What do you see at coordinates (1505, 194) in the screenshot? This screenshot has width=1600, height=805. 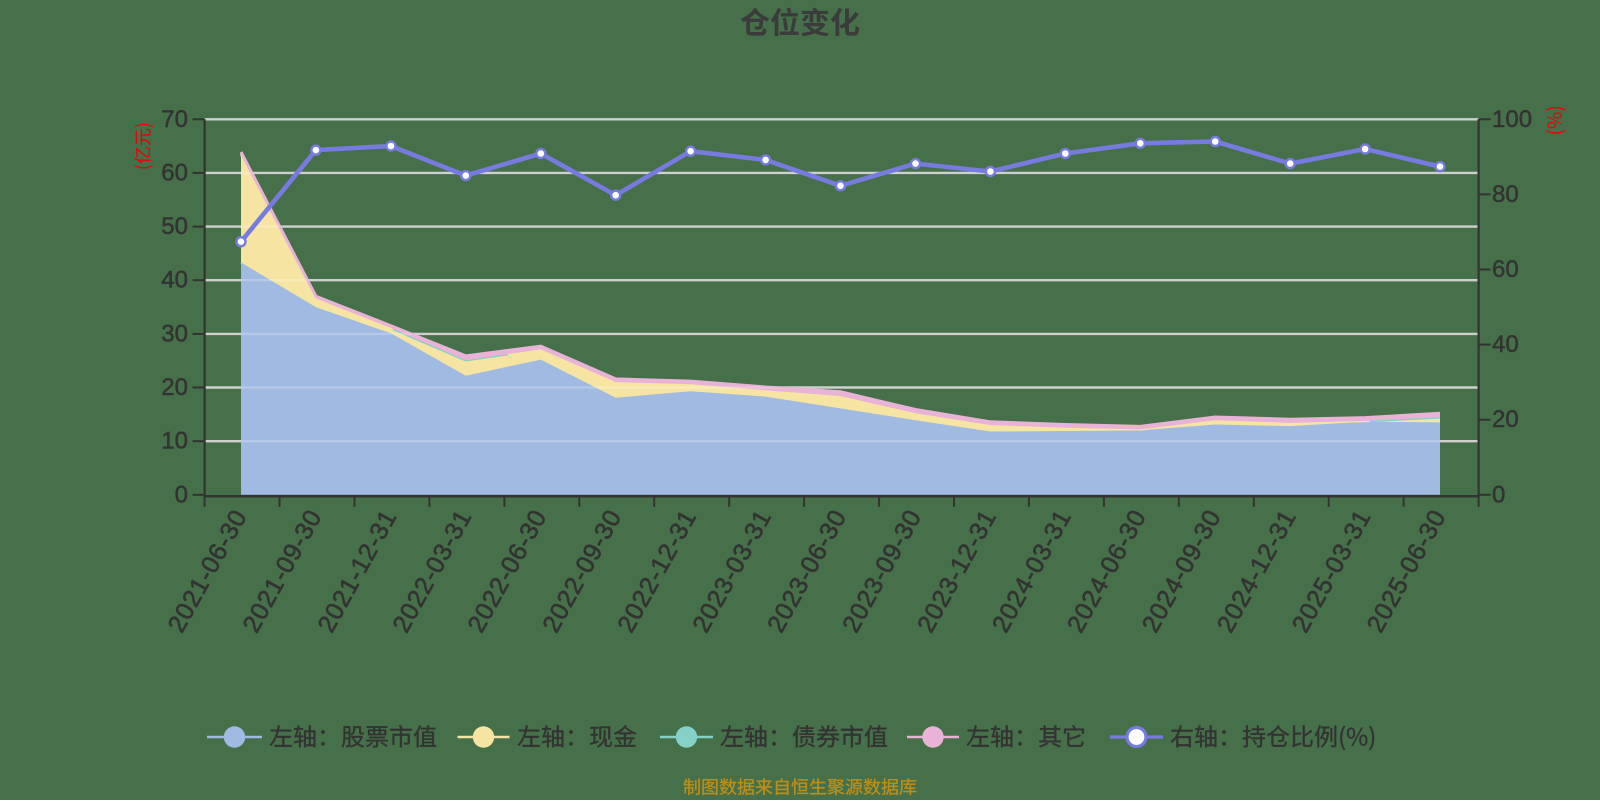 I see `svg-text: 80` at bounding box center [1505, 194].